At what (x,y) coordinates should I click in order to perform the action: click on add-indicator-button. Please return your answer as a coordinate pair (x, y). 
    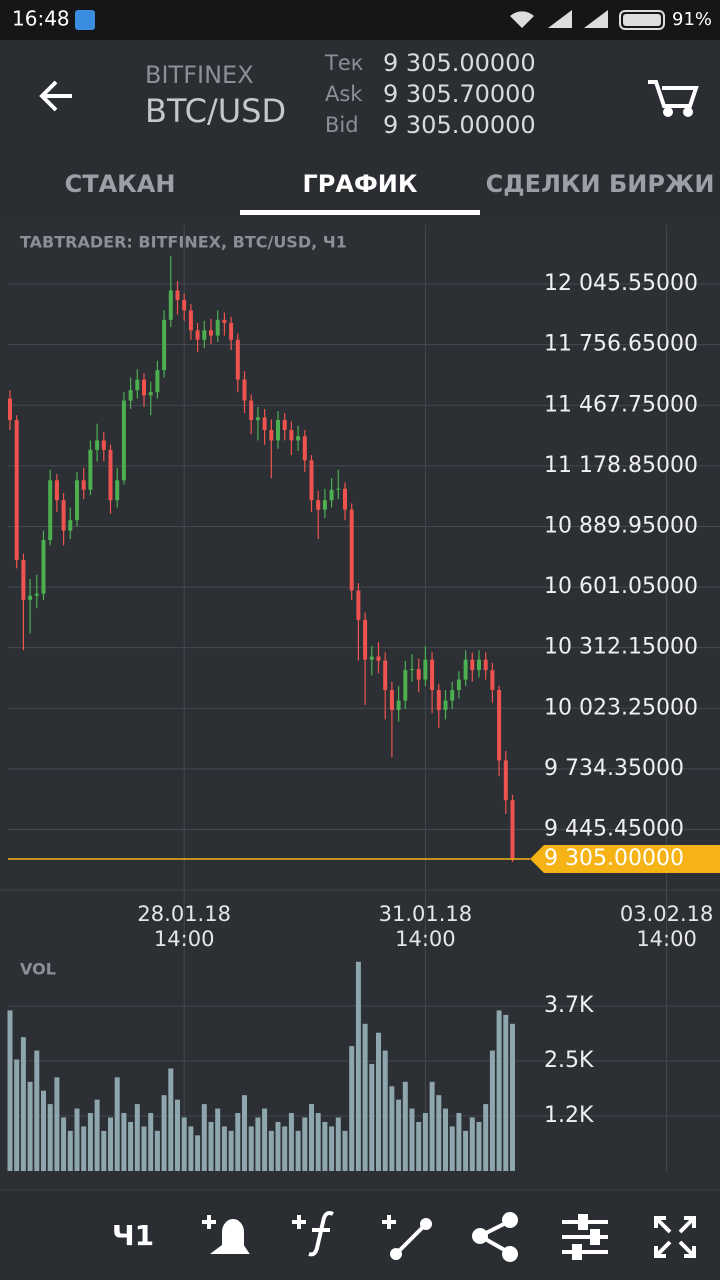
    Looking at the image, I should click on (313, 1234).